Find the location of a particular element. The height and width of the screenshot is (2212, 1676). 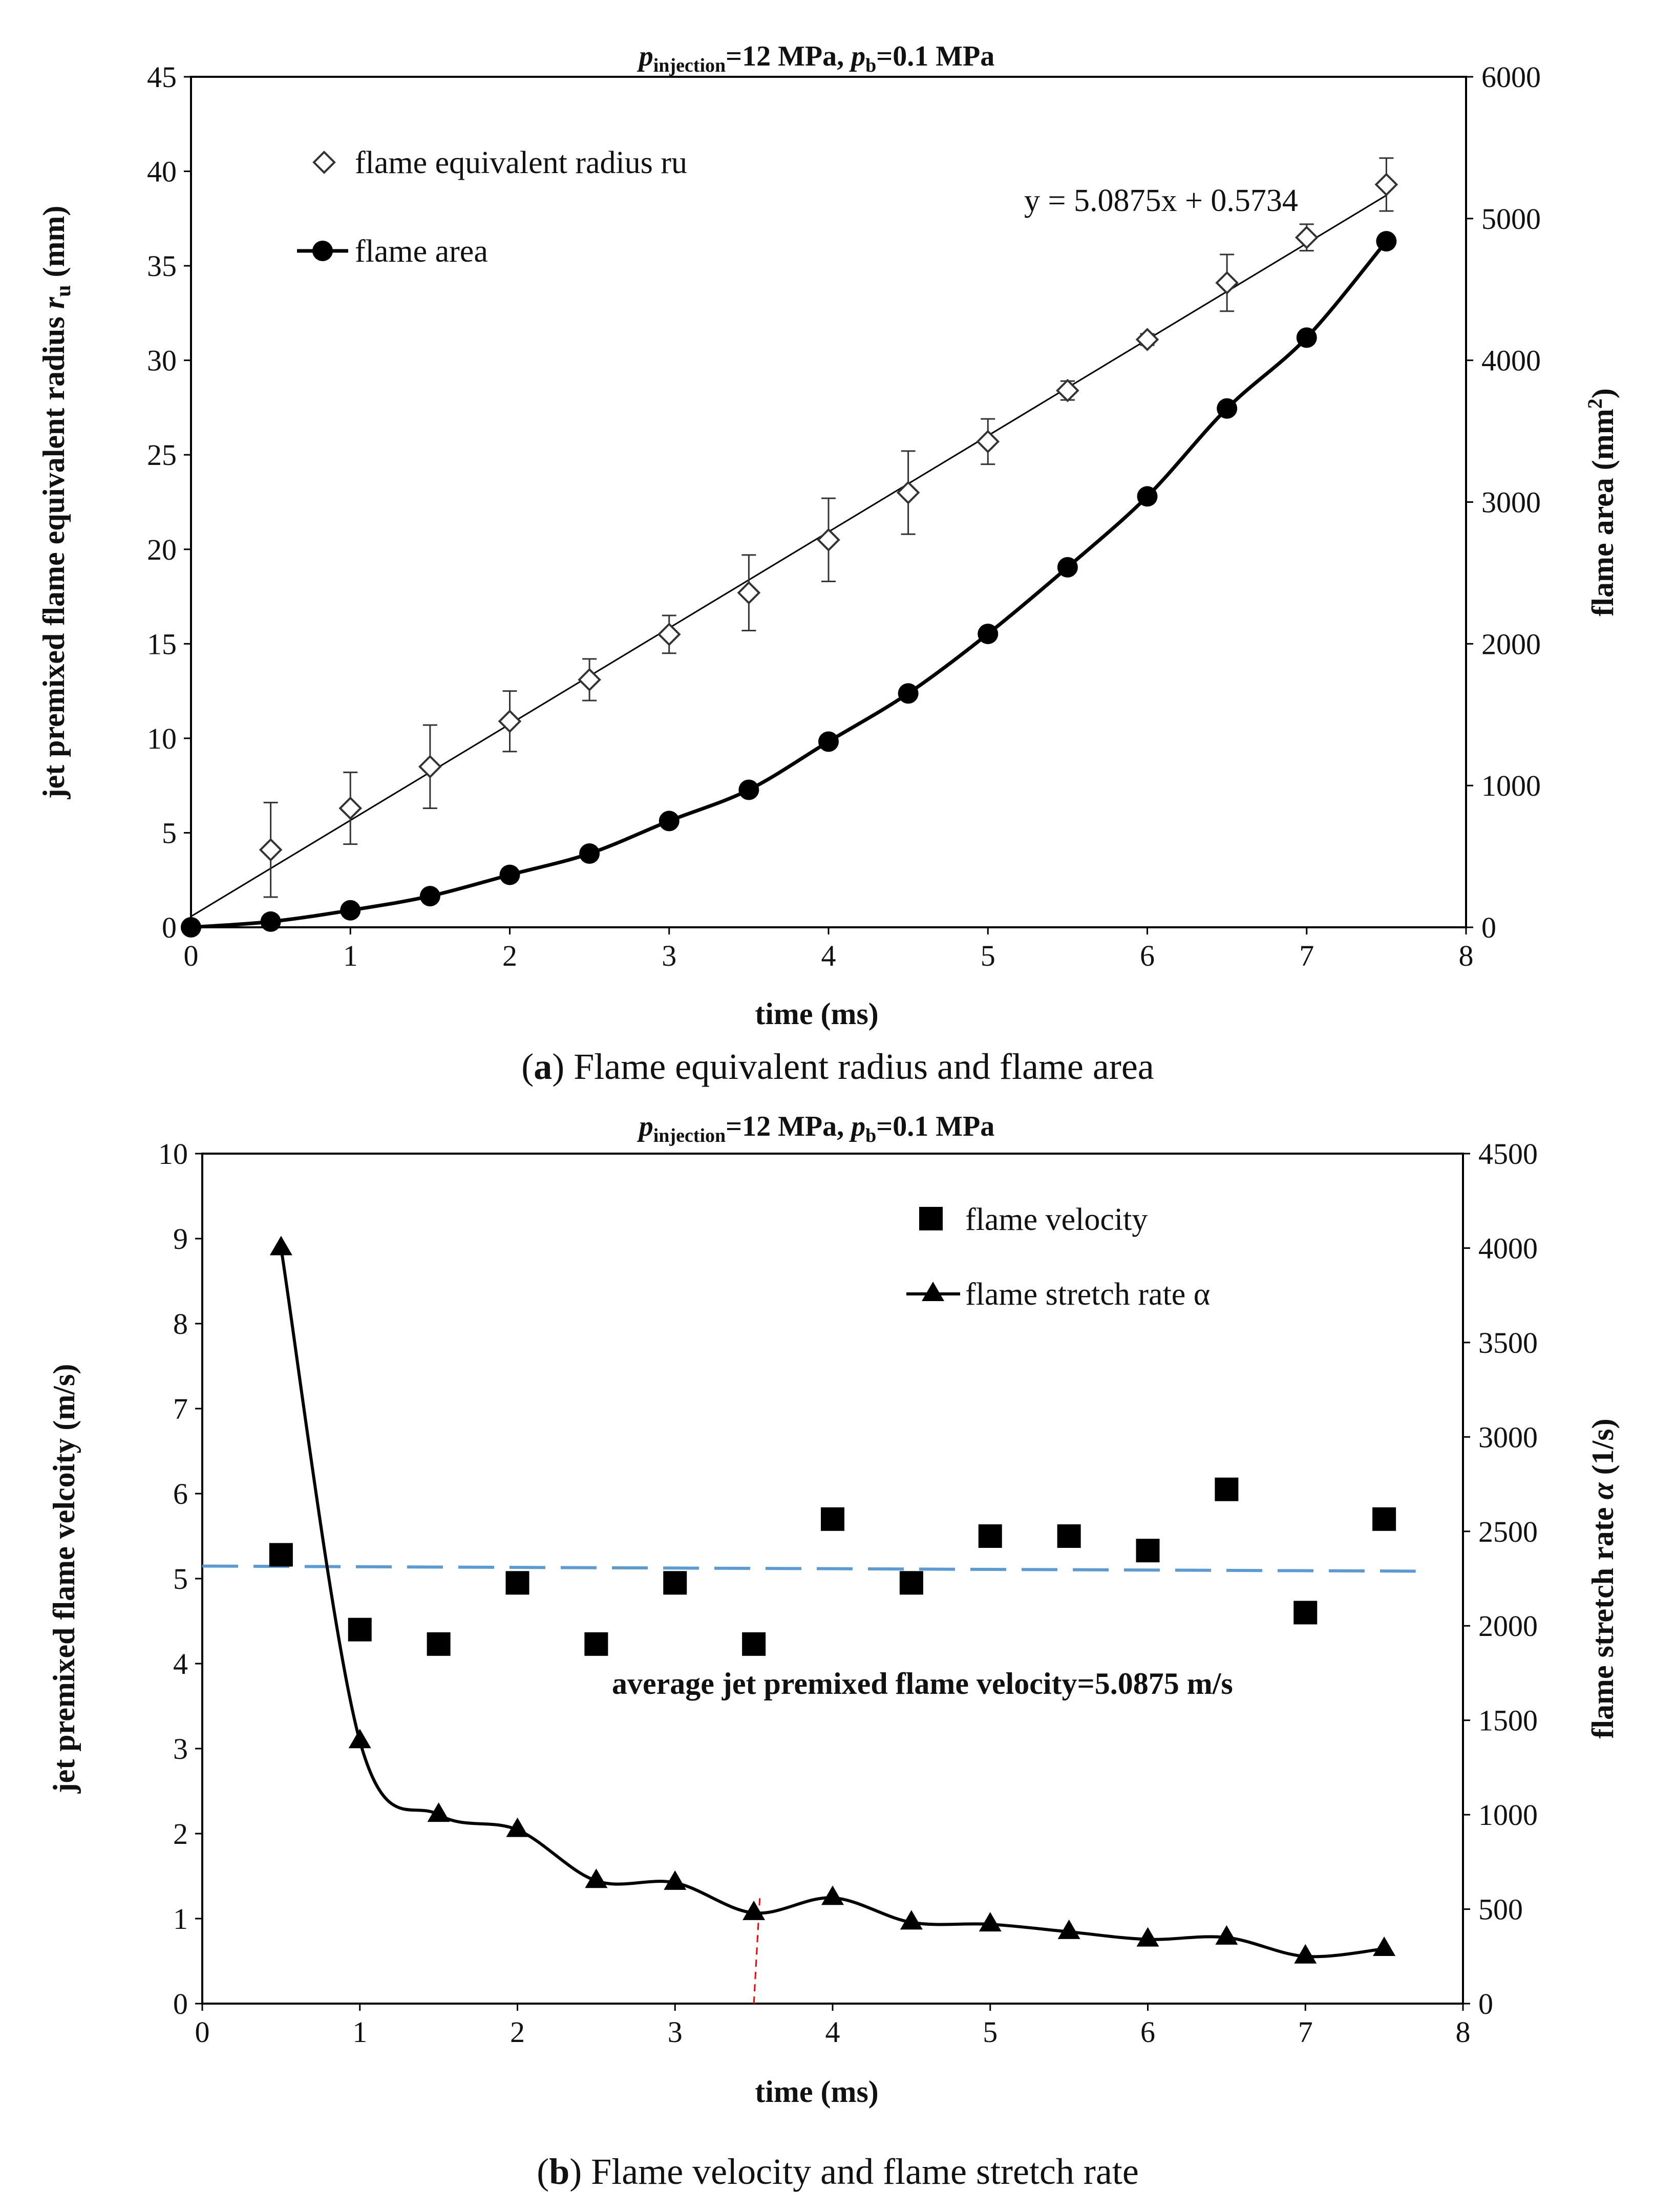

panel-a-title: pinjection=12 MPa, pb=0.1 MPa is located at coordinates (816, 58).